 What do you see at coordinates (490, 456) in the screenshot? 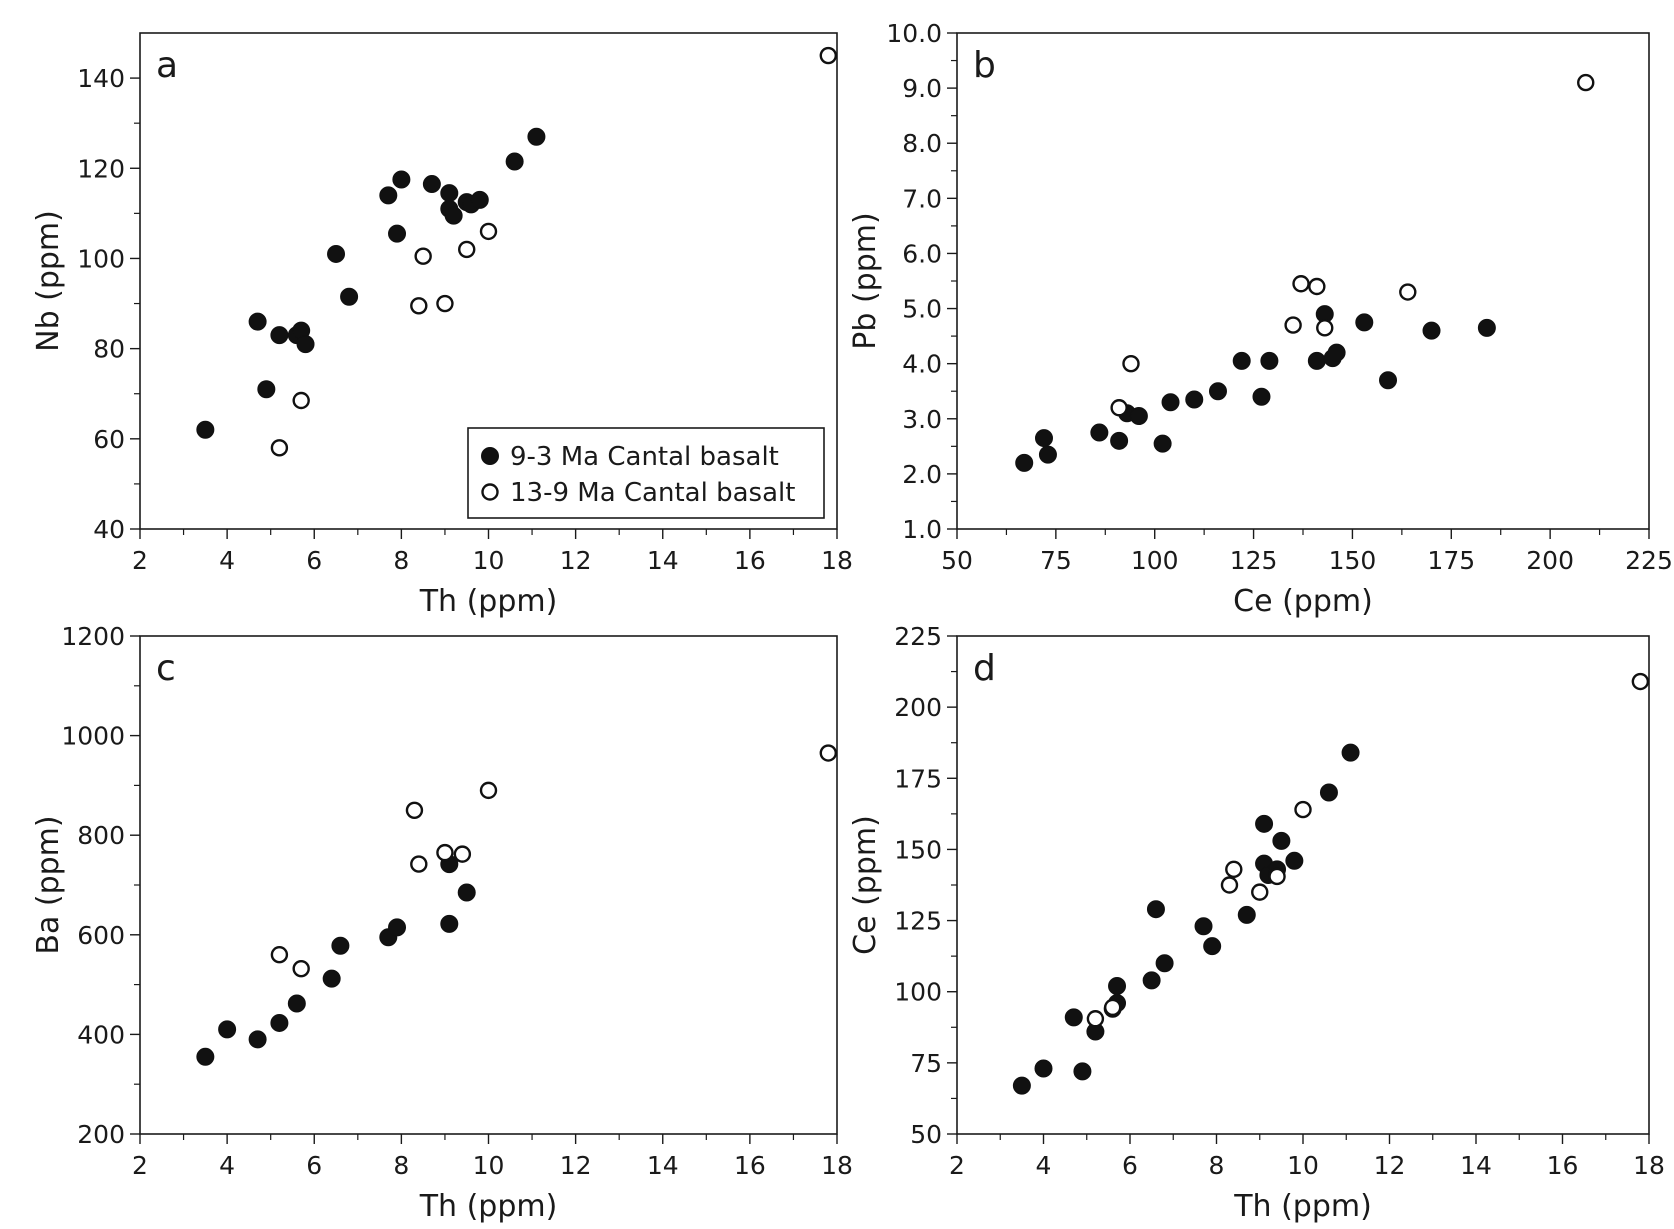
I see `legend-marker-filled` at bounding box center [490, 456].